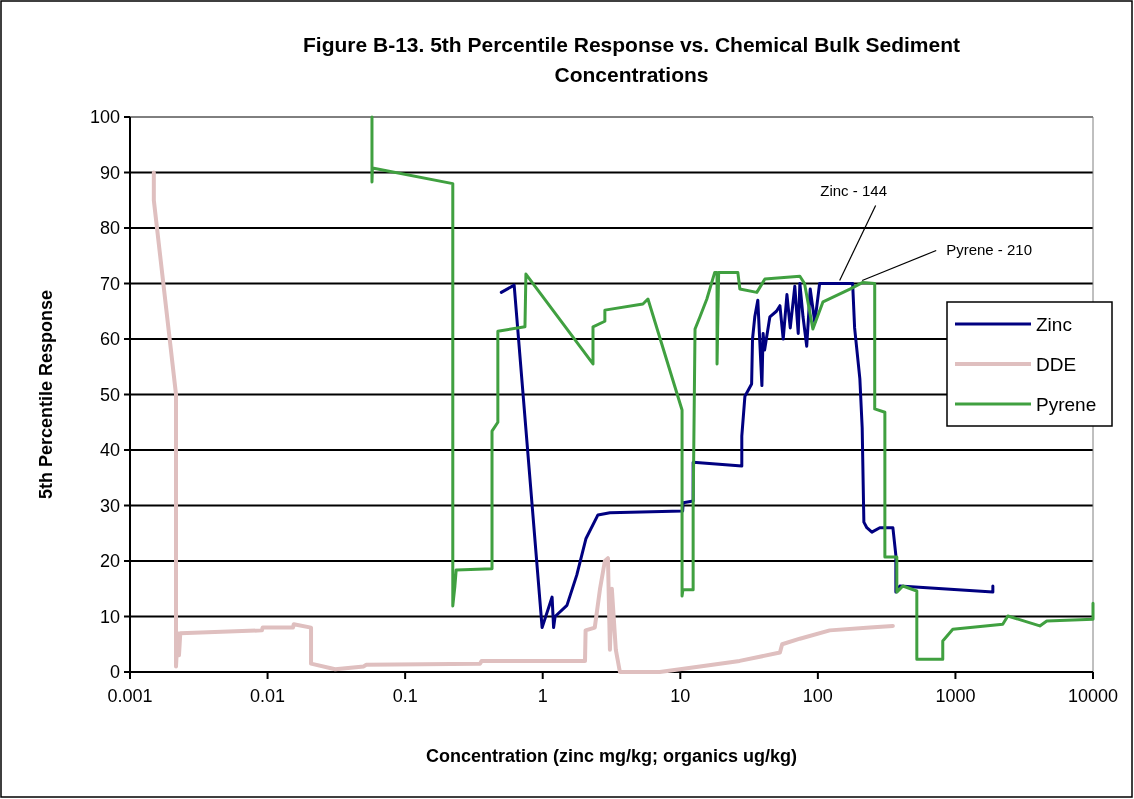 This screenshot has width=1134, height=799. What do you see at coordinates (631, 59) in the screenshot?
I see `chart-title: Figure B-13. 5th Percentile Response vs. Chemical Bulk Sediment Concentrations` at bounding box center [631, 59].